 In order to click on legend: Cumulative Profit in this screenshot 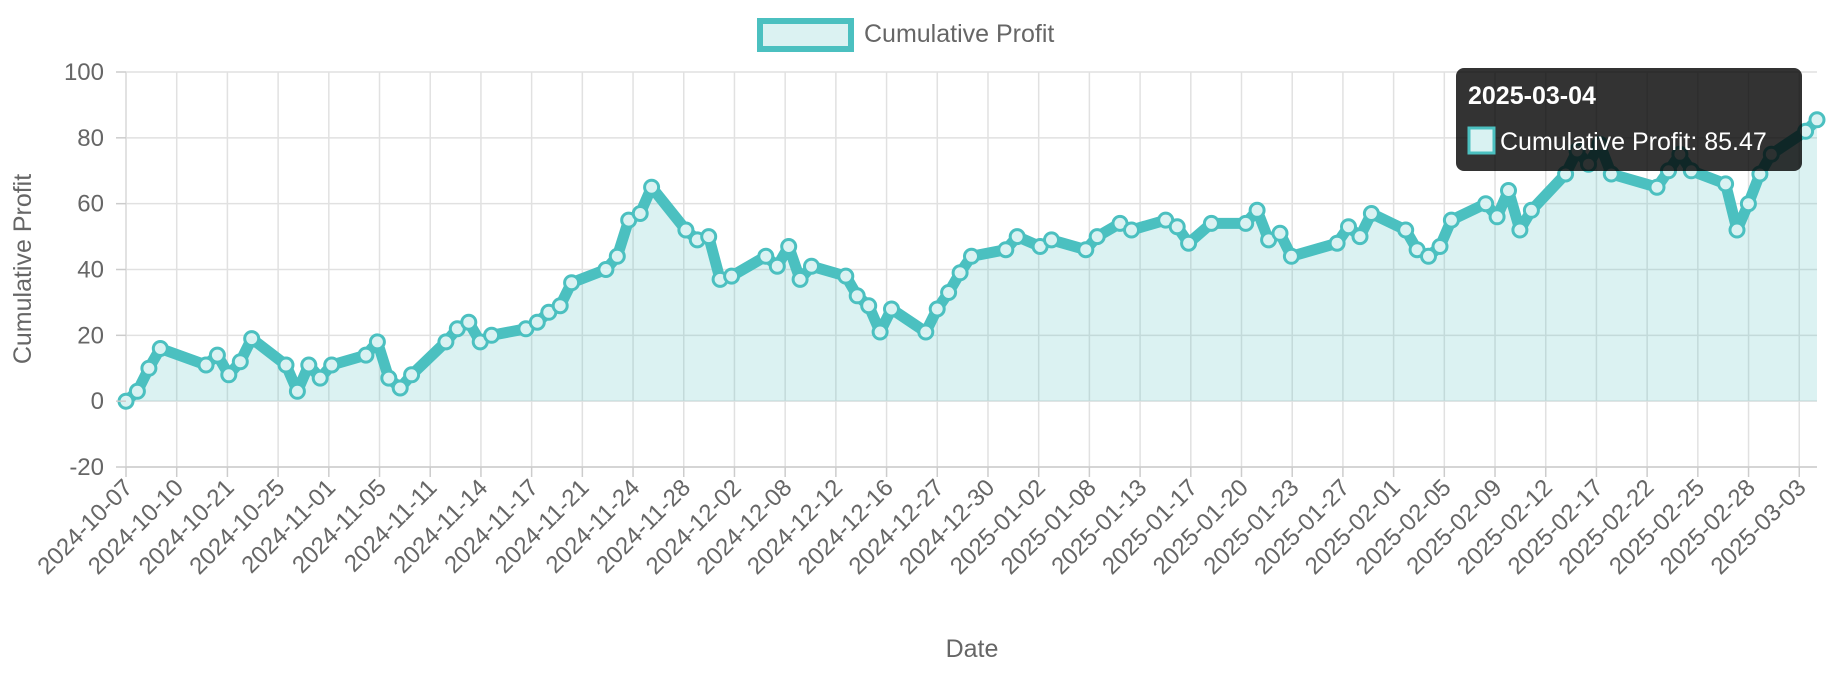, I will do `click(905, 35)`.